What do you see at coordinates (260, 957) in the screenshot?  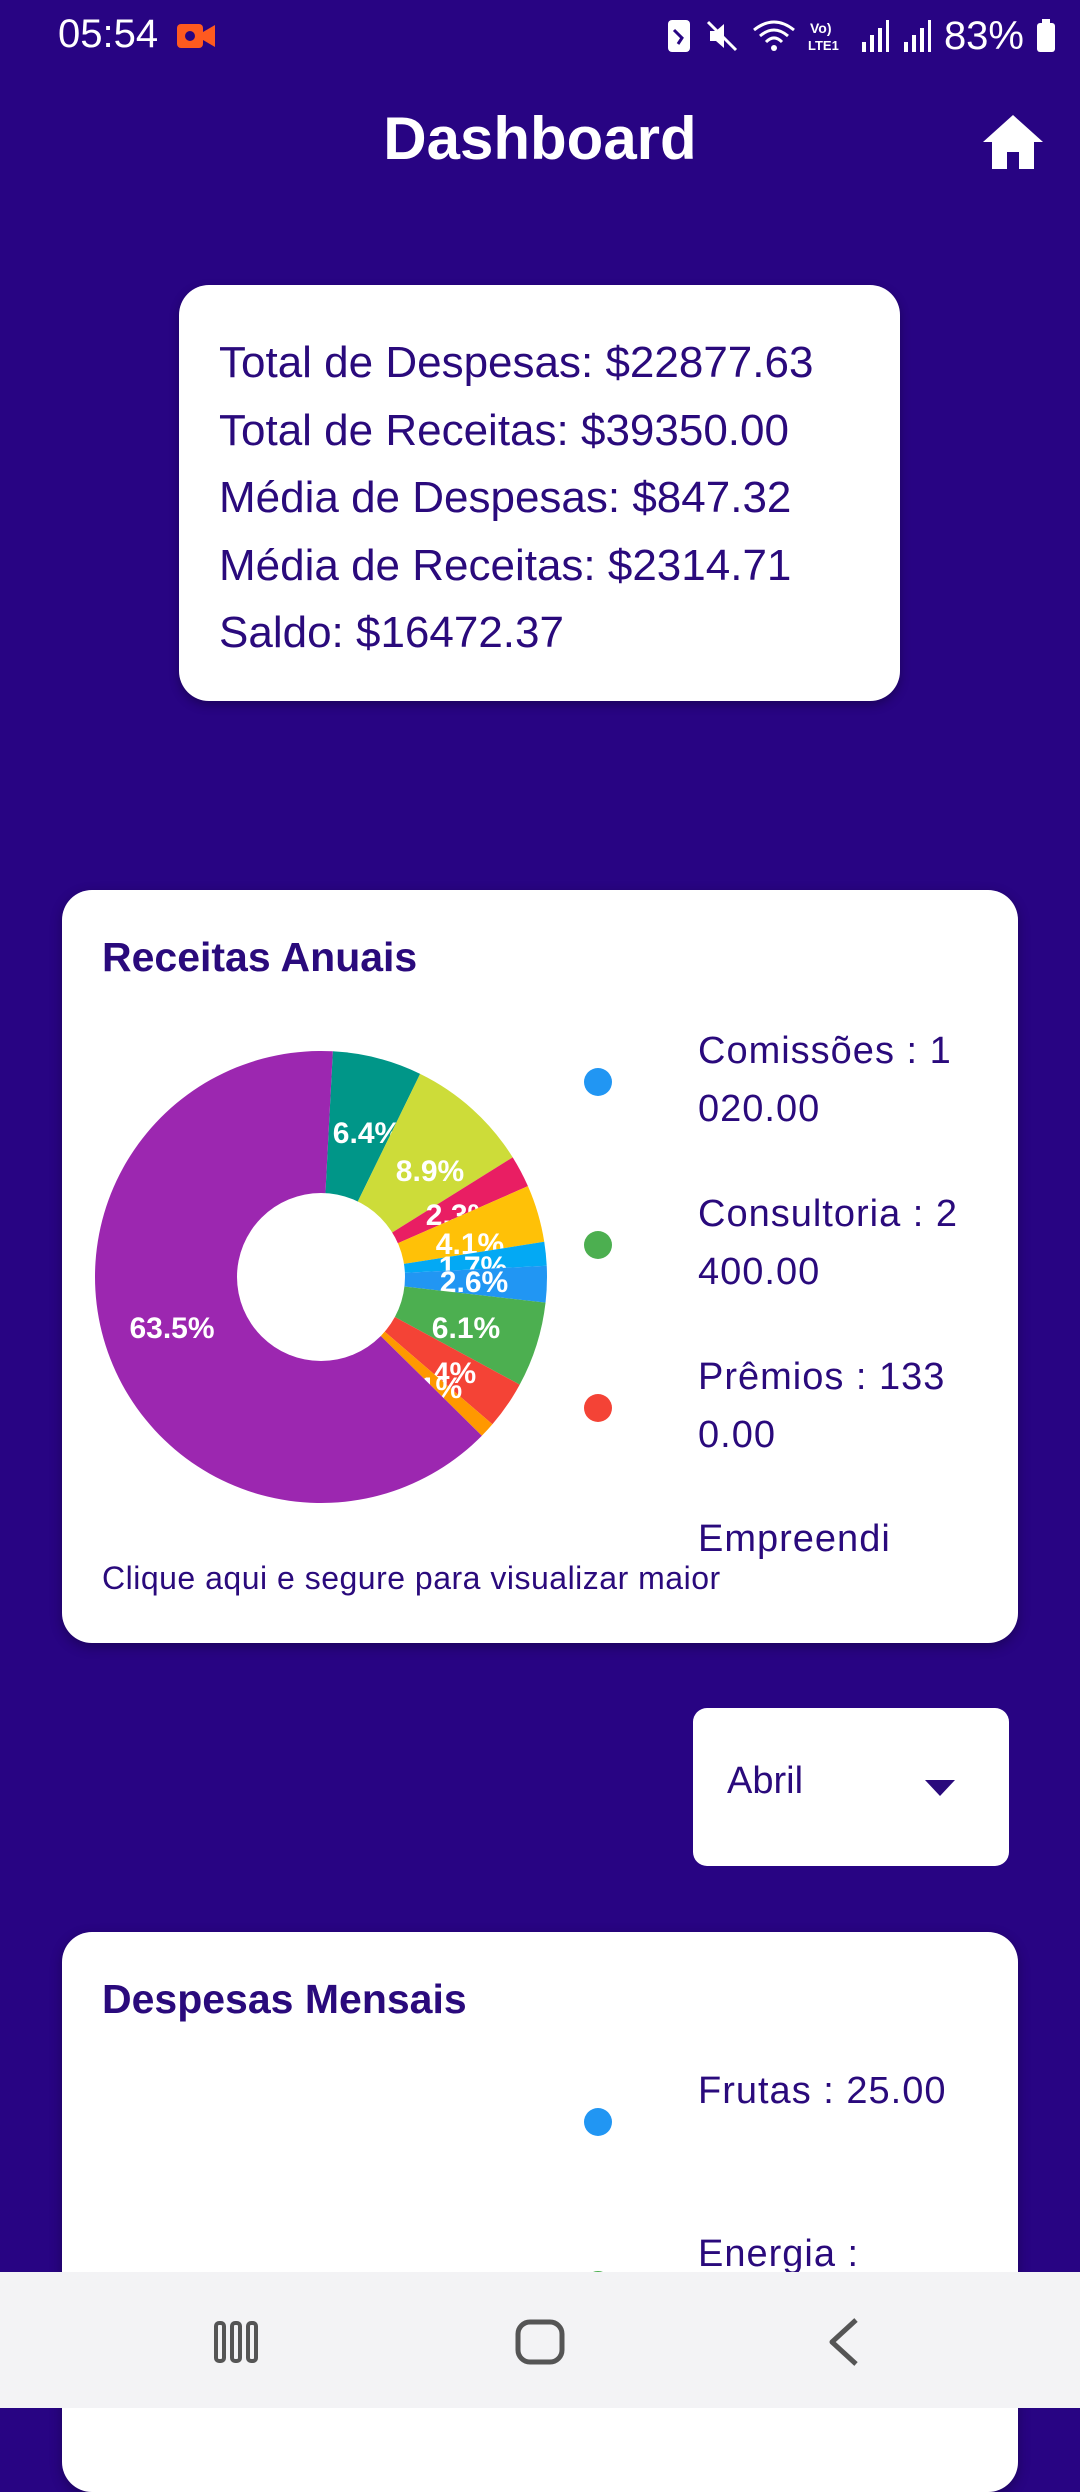 I see `annual-income-title: Receitas Anuais` at bounding box center [260, 957].